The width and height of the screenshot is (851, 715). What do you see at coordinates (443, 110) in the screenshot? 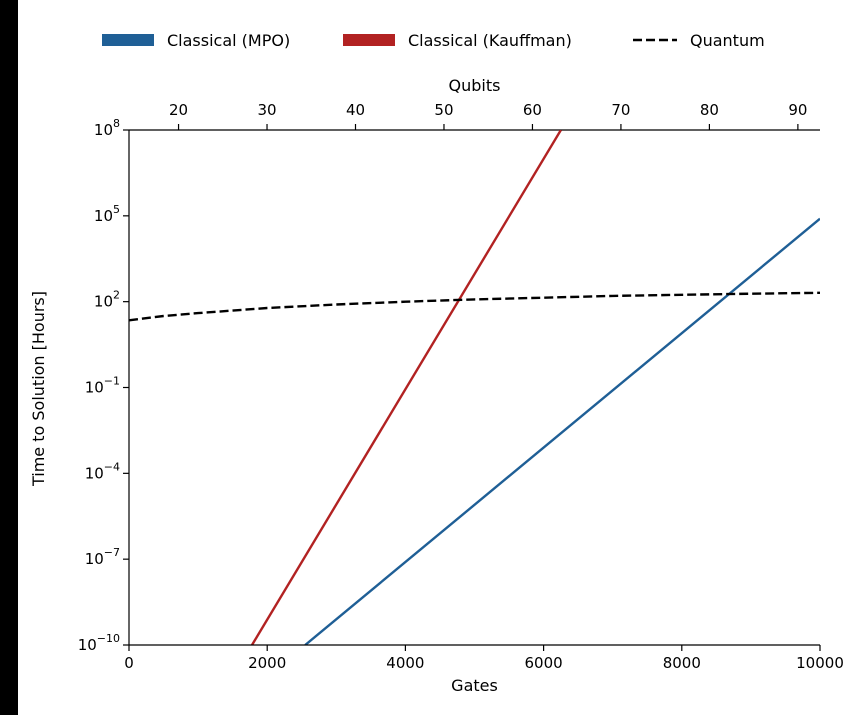
I see `x2-tick-label: 50` at bounding box center [443, 110].